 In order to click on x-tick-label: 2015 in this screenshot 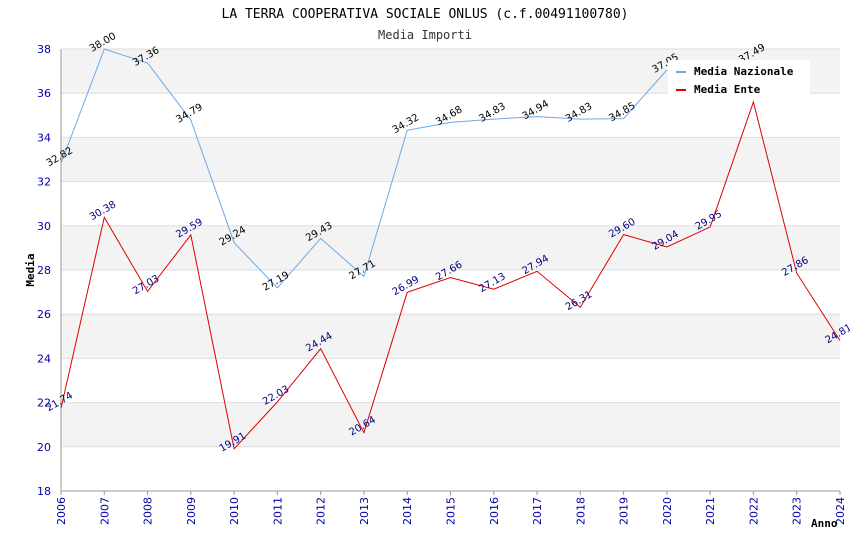, I will do `click(451, 511)`.